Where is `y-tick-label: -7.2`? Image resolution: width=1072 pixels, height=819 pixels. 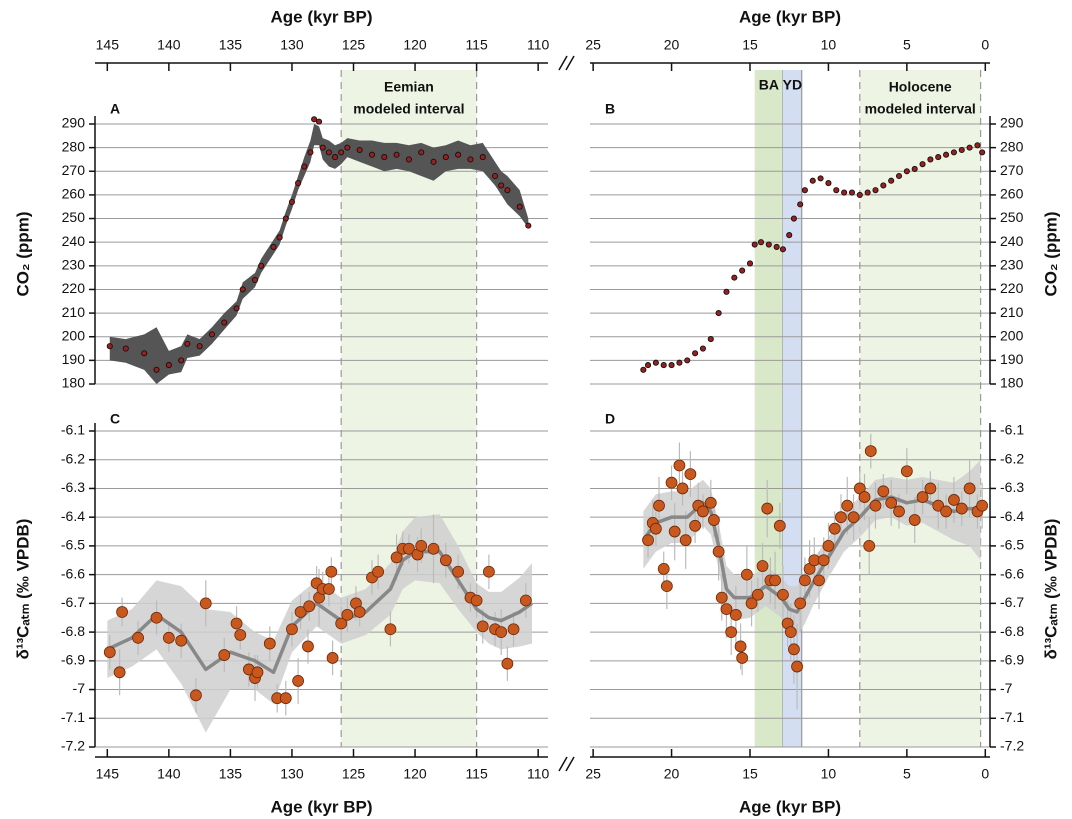
y-tick-label: -7.2 is located at coordinates (73, 746).